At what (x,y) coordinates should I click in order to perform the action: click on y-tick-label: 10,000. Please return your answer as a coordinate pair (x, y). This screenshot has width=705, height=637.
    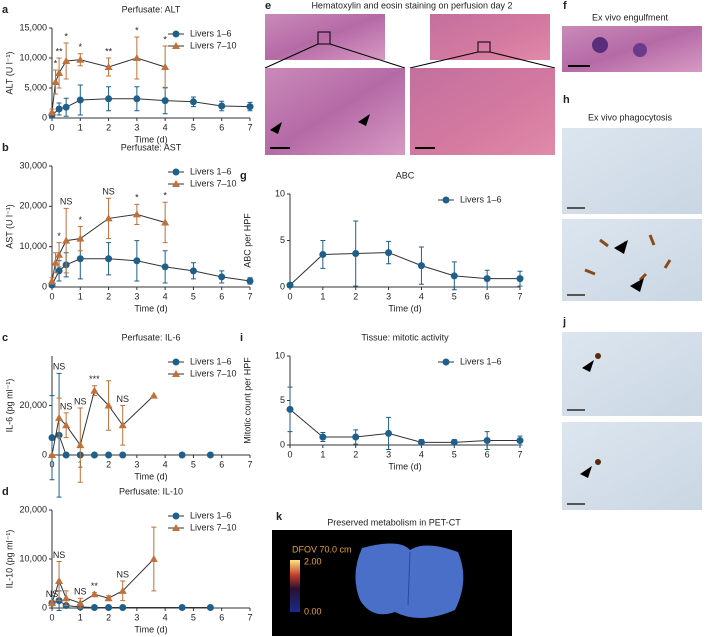
    Looking at the image, I should click on (33, 246).